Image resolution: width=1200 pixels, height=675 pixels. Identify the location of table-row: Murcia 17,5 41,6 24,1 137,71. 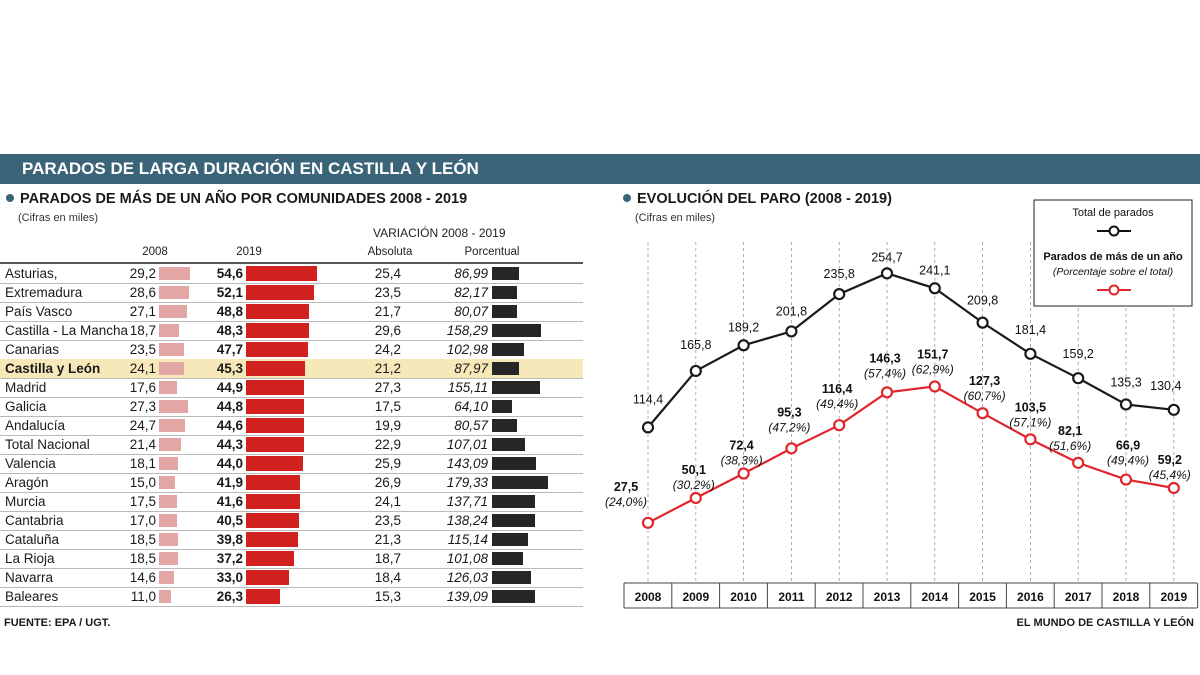
(291, 502).